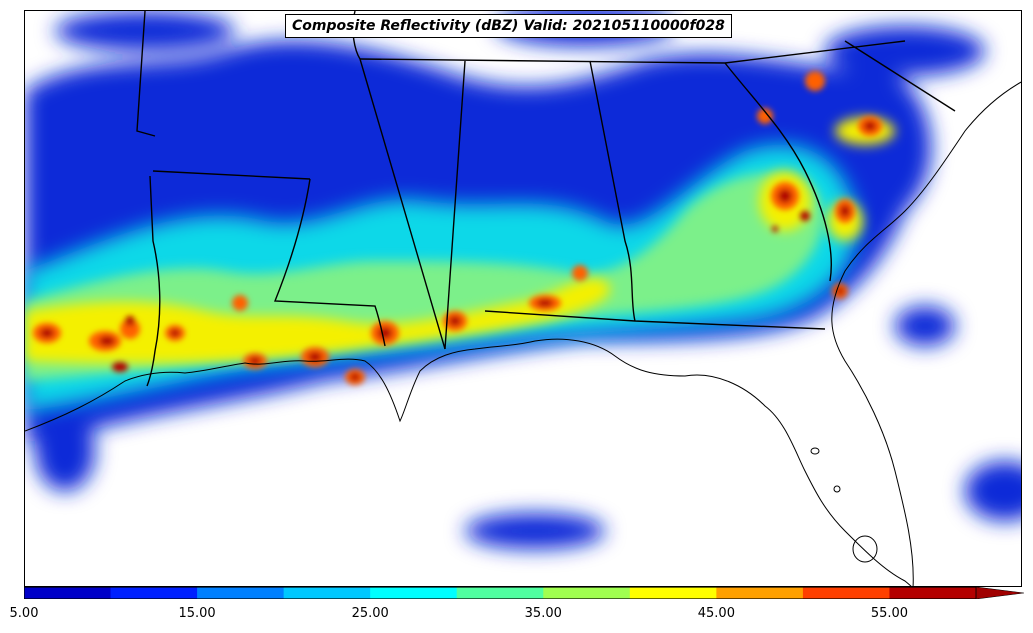 The image size is (1033, 633). I want to click on colorbar-extend-arrow, so click(999, 593).